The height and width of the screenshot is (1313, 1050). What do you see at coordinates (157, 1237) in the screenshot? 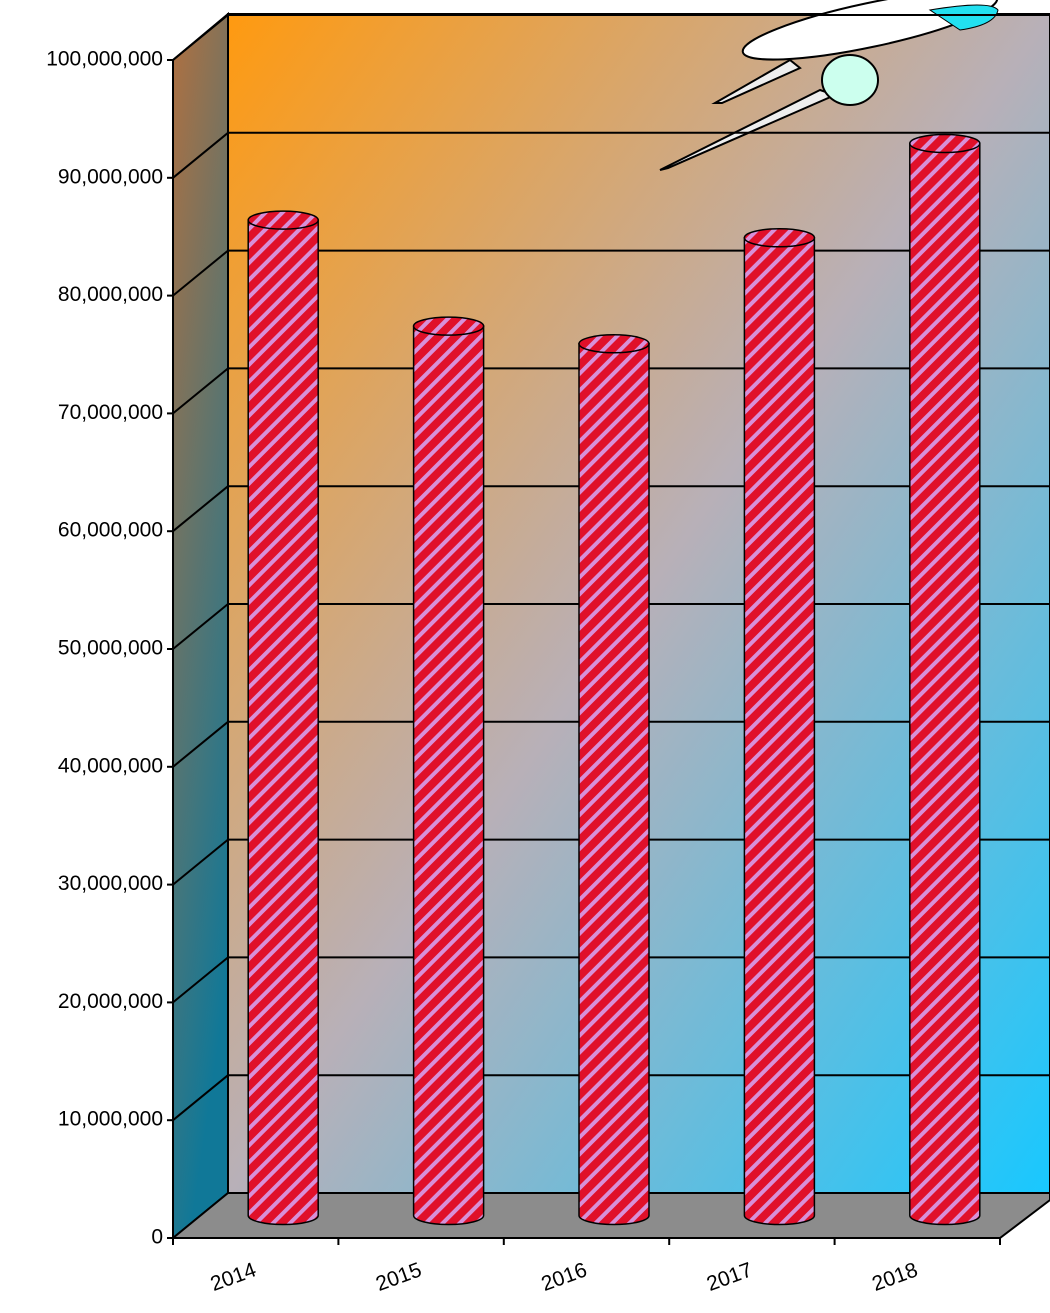
I see `y-tick-label: 0` at bounding box center [157, 1237].